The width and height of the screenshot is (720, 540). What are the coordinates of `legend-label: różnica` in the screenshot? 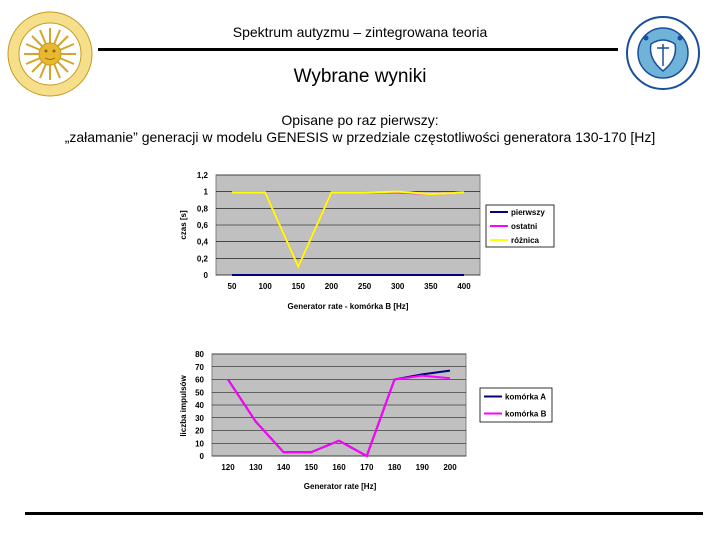 It's located at (525, 240).